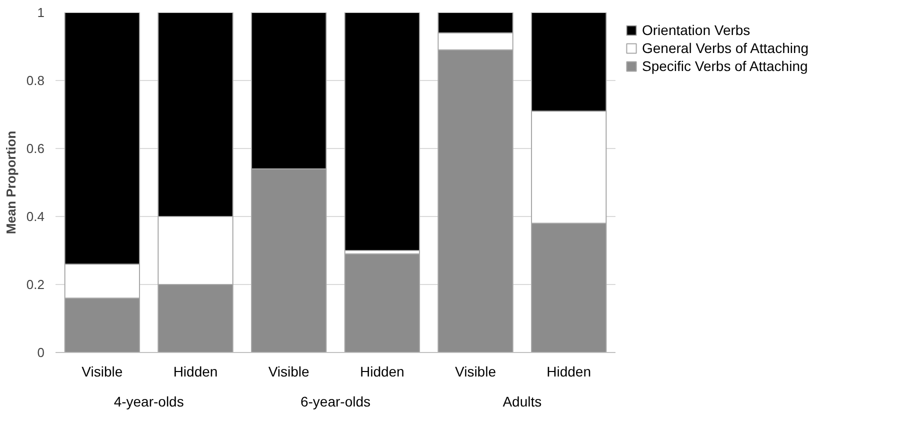 The image size is (903, 424). I want to click on y-tick-label: 1, so click(41, 12).